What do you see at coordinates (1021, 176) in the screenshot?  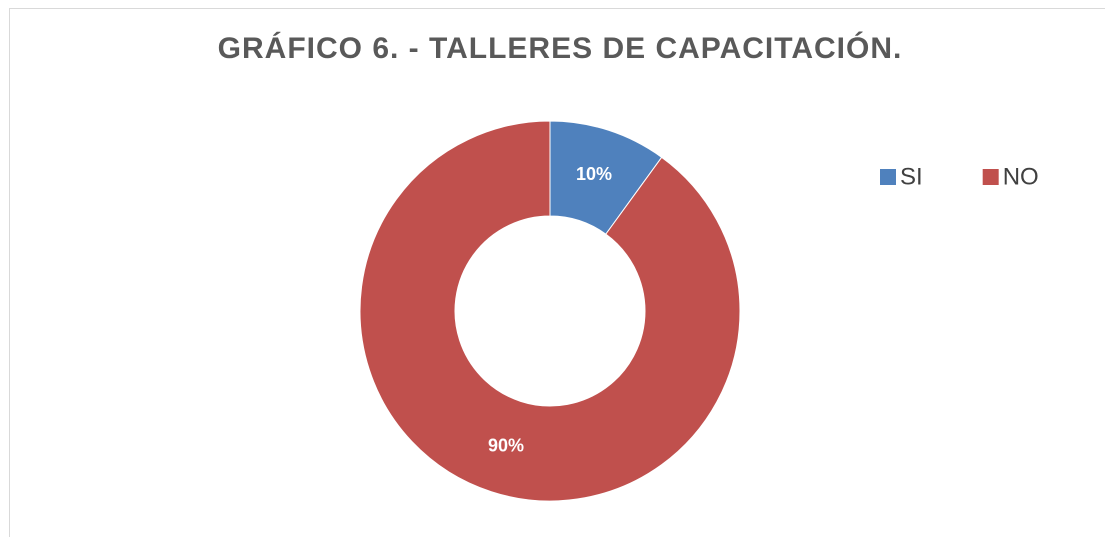 I see `legend-label: NO` at bounding box center [1021, 176].